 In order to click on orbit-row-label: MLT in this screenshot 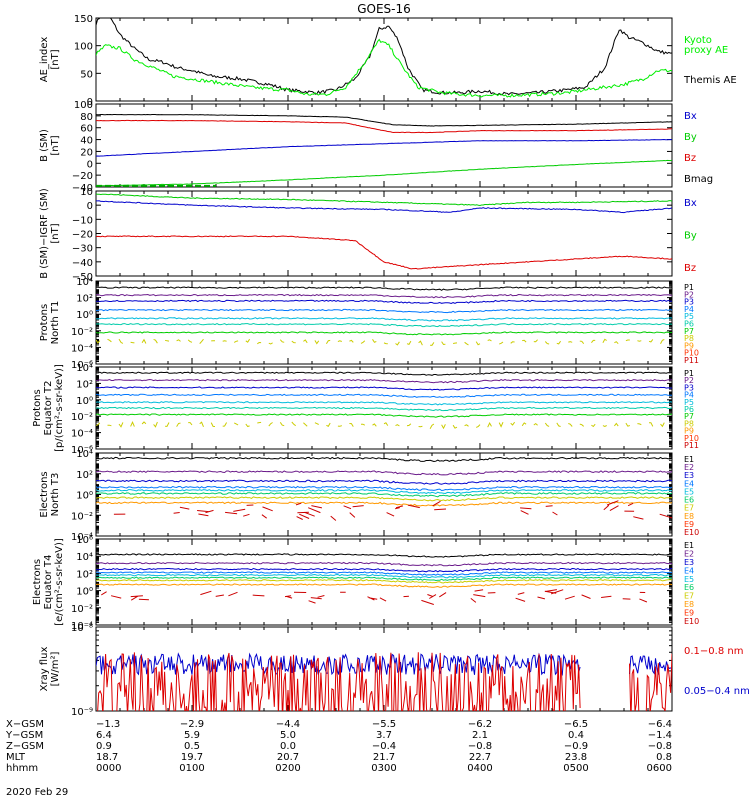, I will do `click(16, 757)`.